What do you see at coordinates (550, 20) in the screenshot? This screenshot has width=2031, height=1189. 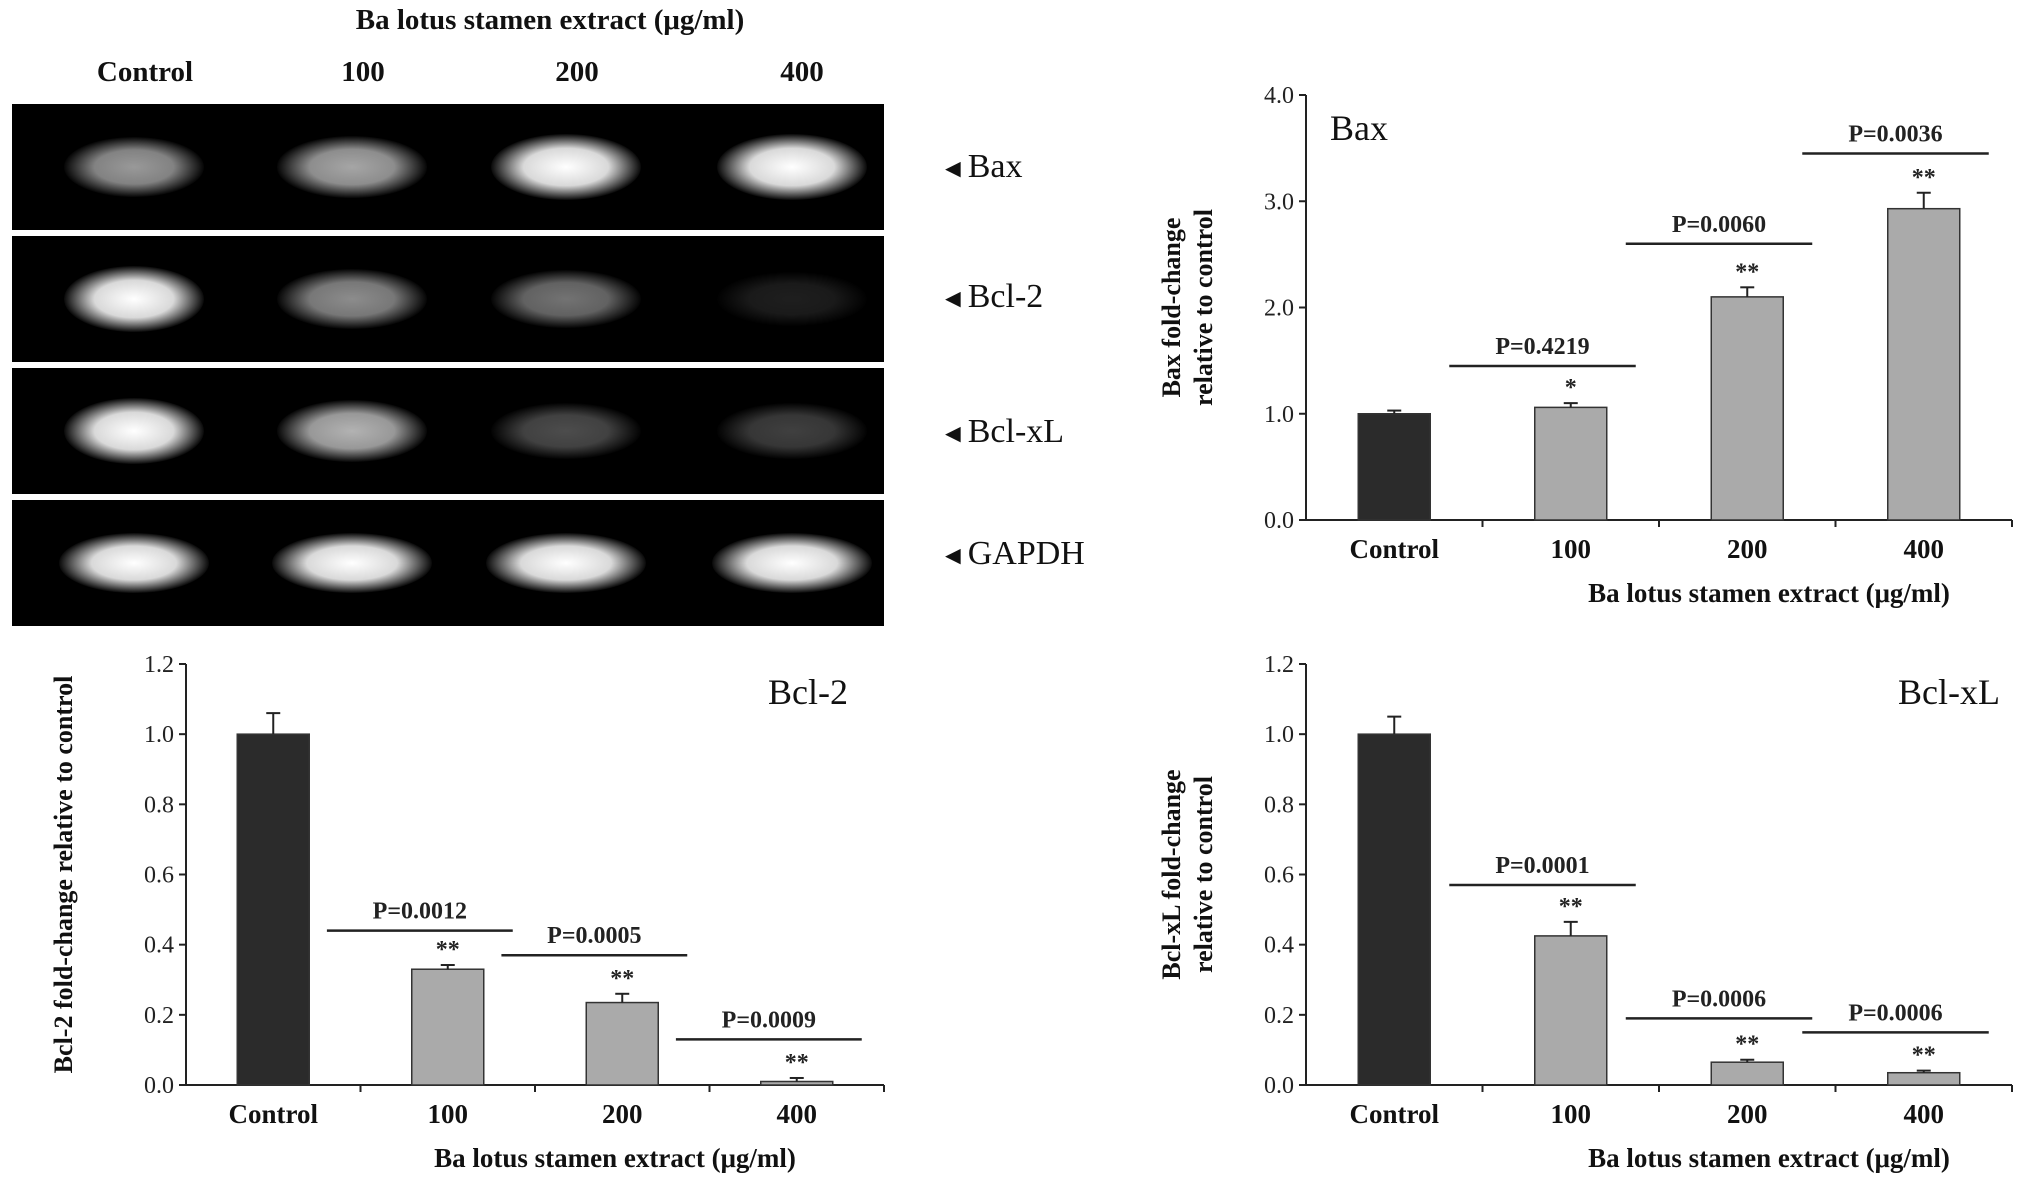 I see `gel-title: Ba lotus stamen extract (μg/ml)` at bounding box center [550, 20].